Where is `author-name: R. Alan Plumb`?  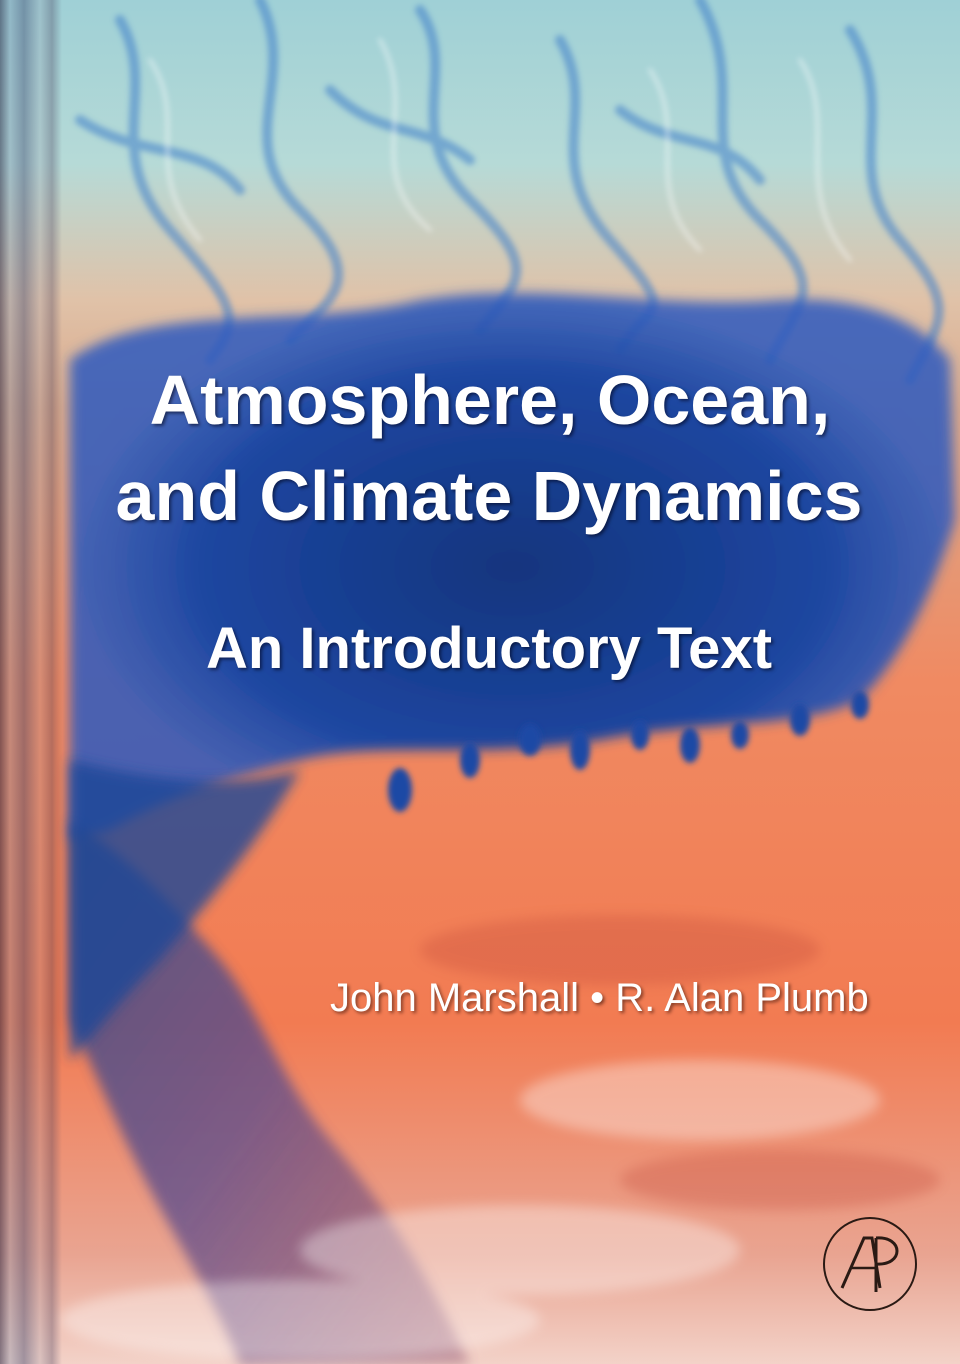 author-name: R. Alan Plumb is located at coordinates (742, 998).